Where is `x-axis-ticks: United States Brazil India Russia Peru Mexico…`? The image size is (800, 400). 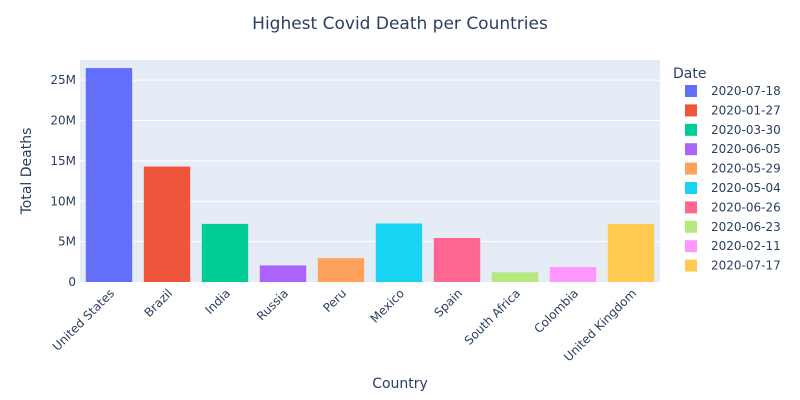 x-axis-ticks: United States Brazil India Russia Peru Mexico… is located at coordinates (344, 325).